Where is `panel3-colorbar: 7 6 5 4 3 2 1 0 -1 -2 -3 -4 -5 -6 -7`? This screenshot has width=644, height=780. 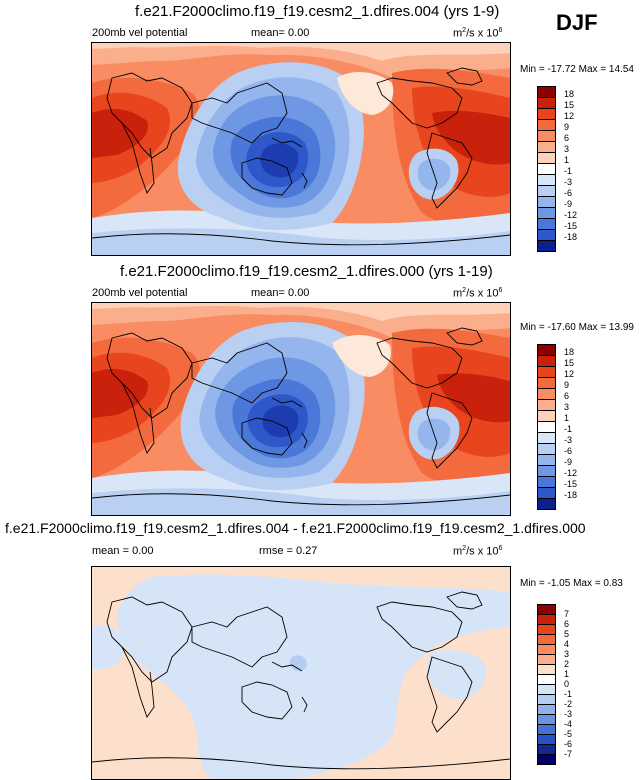 panel3-colorbar: 7 6 5 4 3 2 1 0 -1 -2 -3 -4 -5 -6 -7 is located at coordinates (567, 689).